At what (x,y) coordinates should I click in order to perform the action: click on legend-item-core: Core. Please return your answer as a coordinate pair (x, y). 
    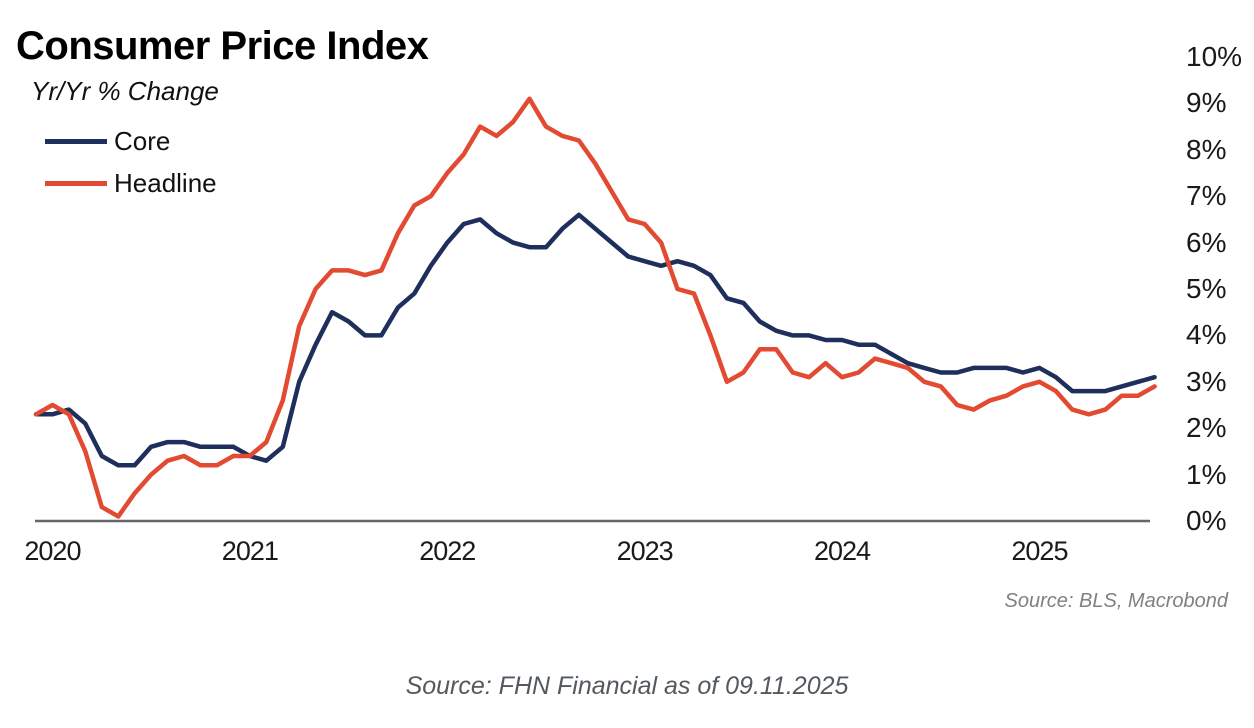
    Looking at the image, I should click on (131, 141).